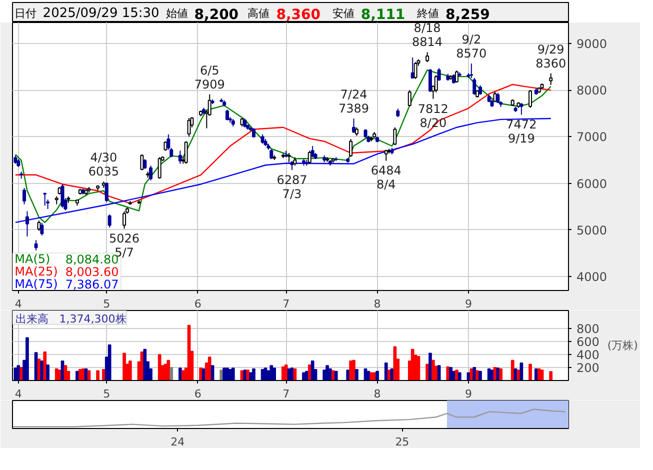  Describe the element at coordinates (87, 13) in the screenshot. I see `text: 日付 2025/09/29 15:30` at that location.